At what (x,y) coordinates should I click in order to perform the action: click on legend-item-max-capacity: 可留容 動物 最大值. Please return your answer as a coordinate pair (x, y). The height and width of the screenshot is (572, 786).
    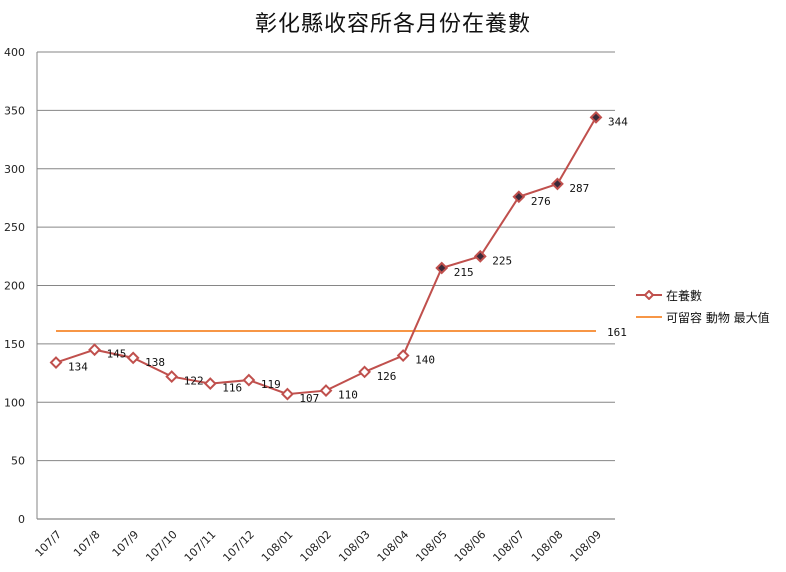
    Looking at the image, I should click on (703, 317).